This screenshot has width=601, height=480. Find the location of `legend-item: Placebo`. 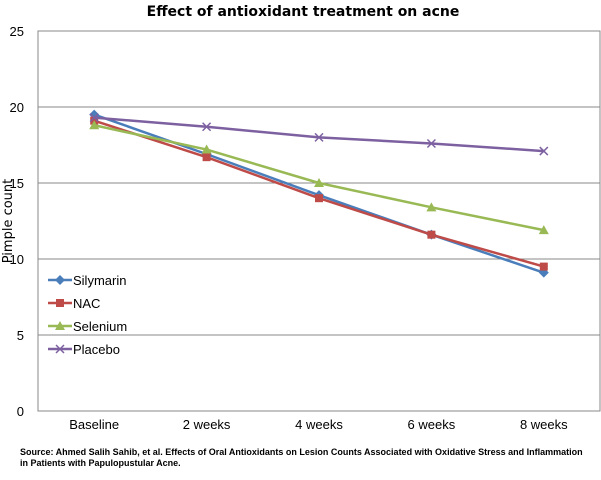

legend-item: Placebo is located at coordinates (84, 349).